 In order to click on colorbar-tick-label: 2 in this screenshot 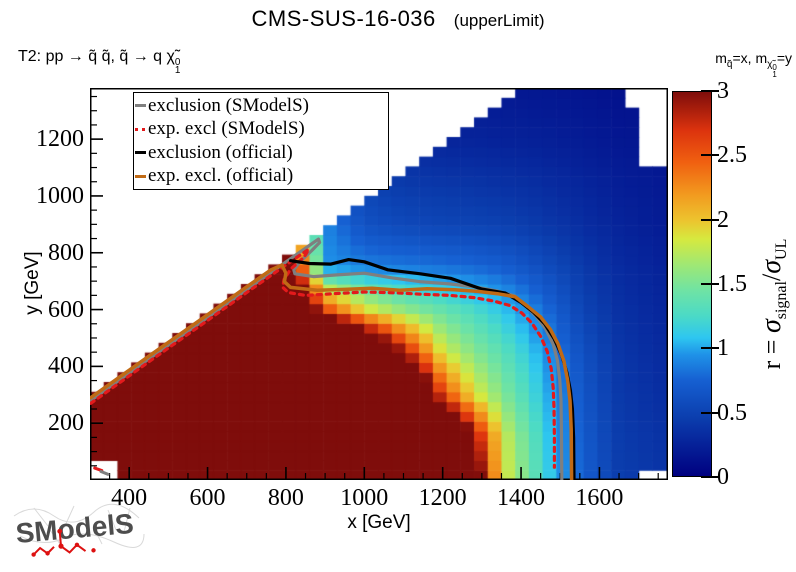, I will do `click(723, 219)`.